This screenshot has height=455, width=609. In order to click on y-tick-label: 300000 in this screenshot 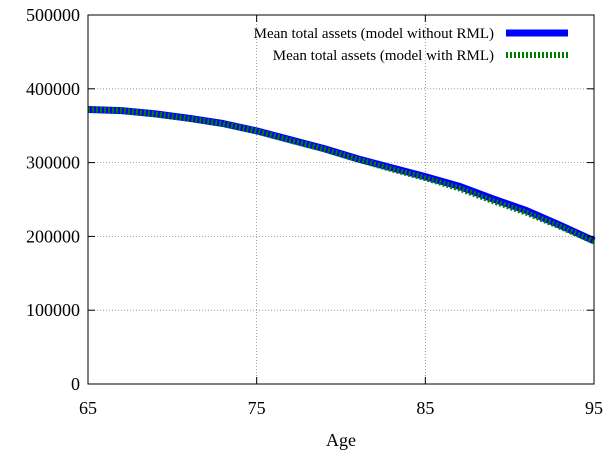, I will do `click(53, 163)`.